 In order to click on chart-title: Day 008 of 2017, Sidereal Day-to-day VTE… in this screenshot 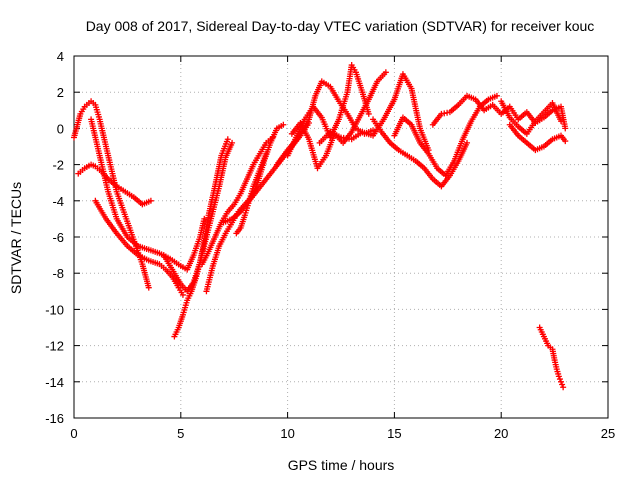, I will do `click(340, 26)`.